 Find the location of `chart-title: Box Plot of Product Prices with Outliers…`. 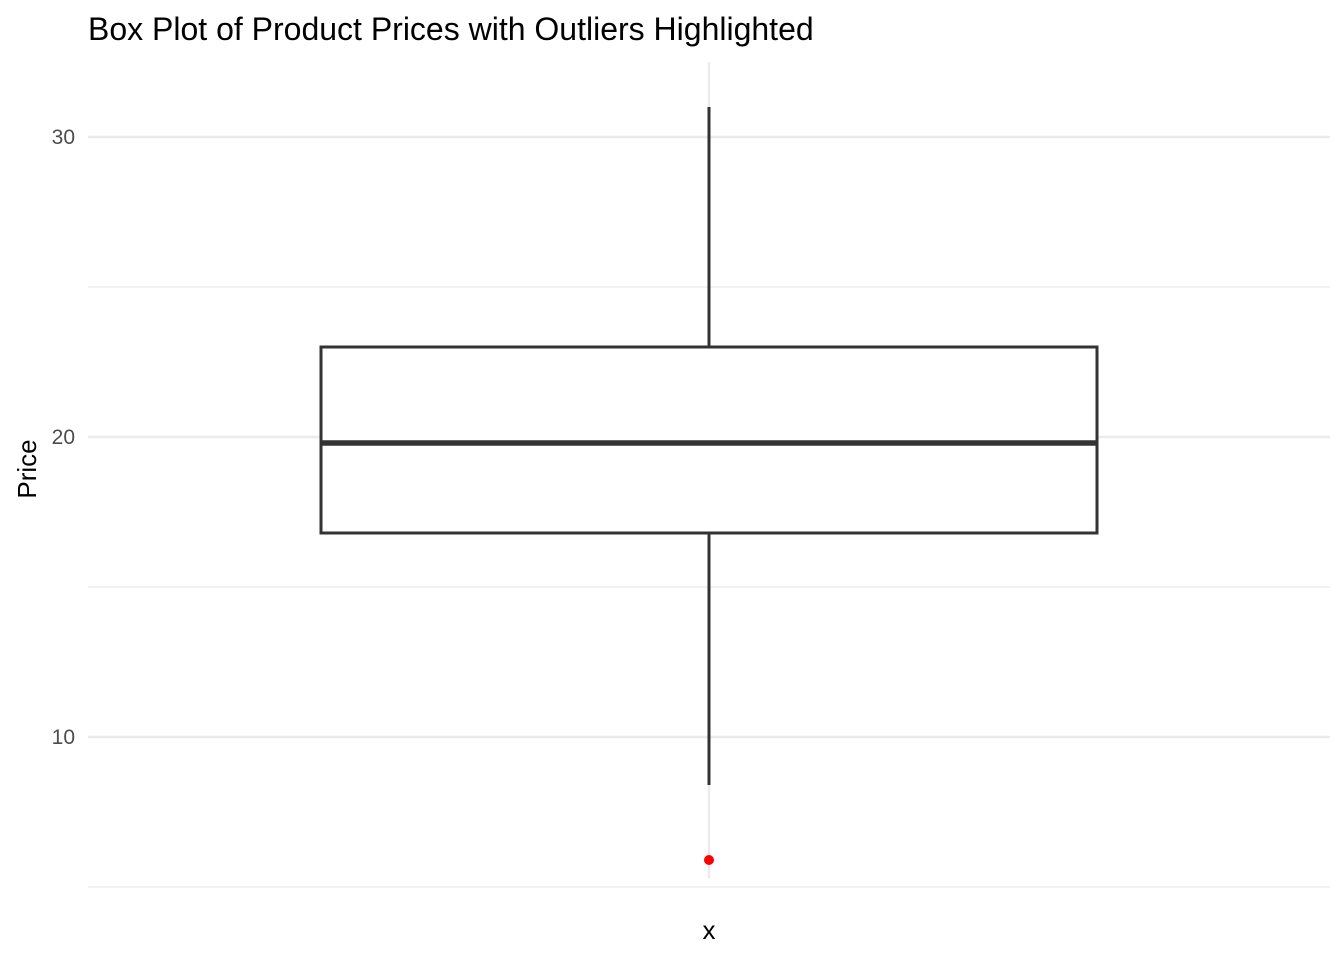

chart-title: Box Plot of Product Prices with Outliers… is located at coordinates (451, 29).